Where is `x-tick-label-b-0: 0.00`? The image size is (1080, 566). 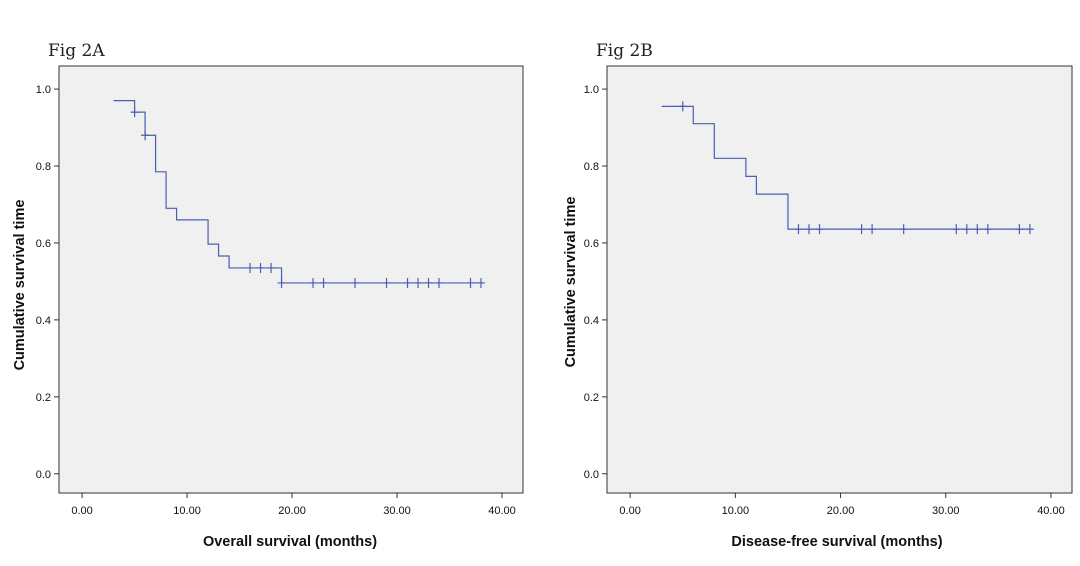
x-tick-label-b-0: 0.00 is located at coordinates (629, 511).